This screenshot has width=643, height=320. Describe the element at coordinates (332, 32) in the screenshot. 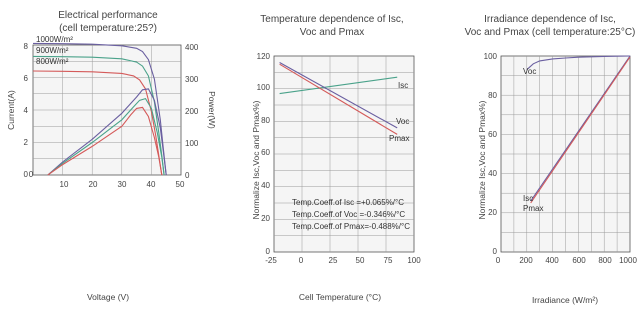

I see `chart2-subtitle: Voc and Pmax` at that location.